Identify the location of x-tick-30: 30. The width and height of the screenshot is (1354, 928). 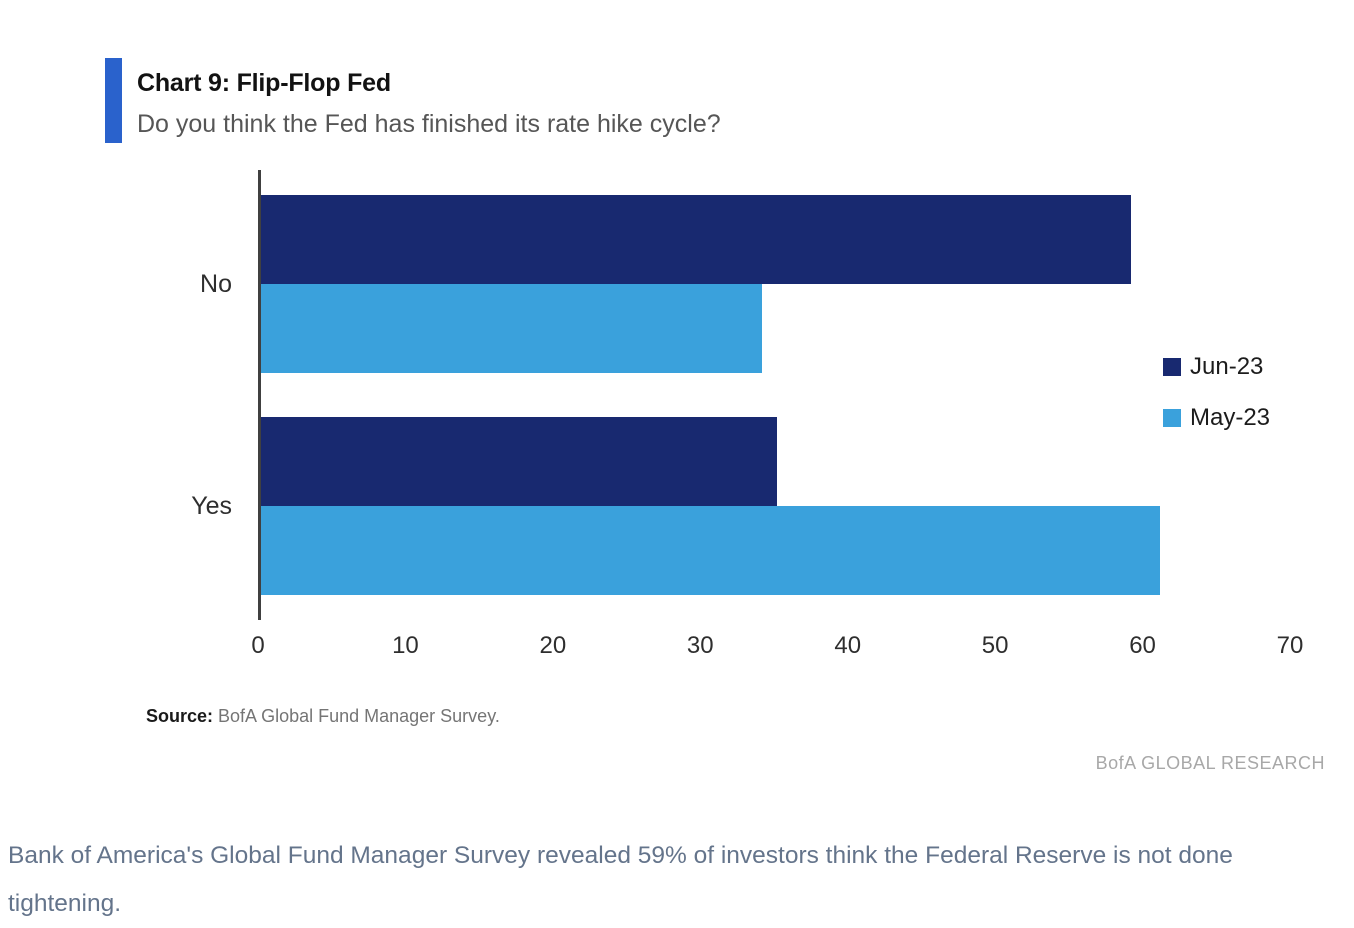
(700, 645).